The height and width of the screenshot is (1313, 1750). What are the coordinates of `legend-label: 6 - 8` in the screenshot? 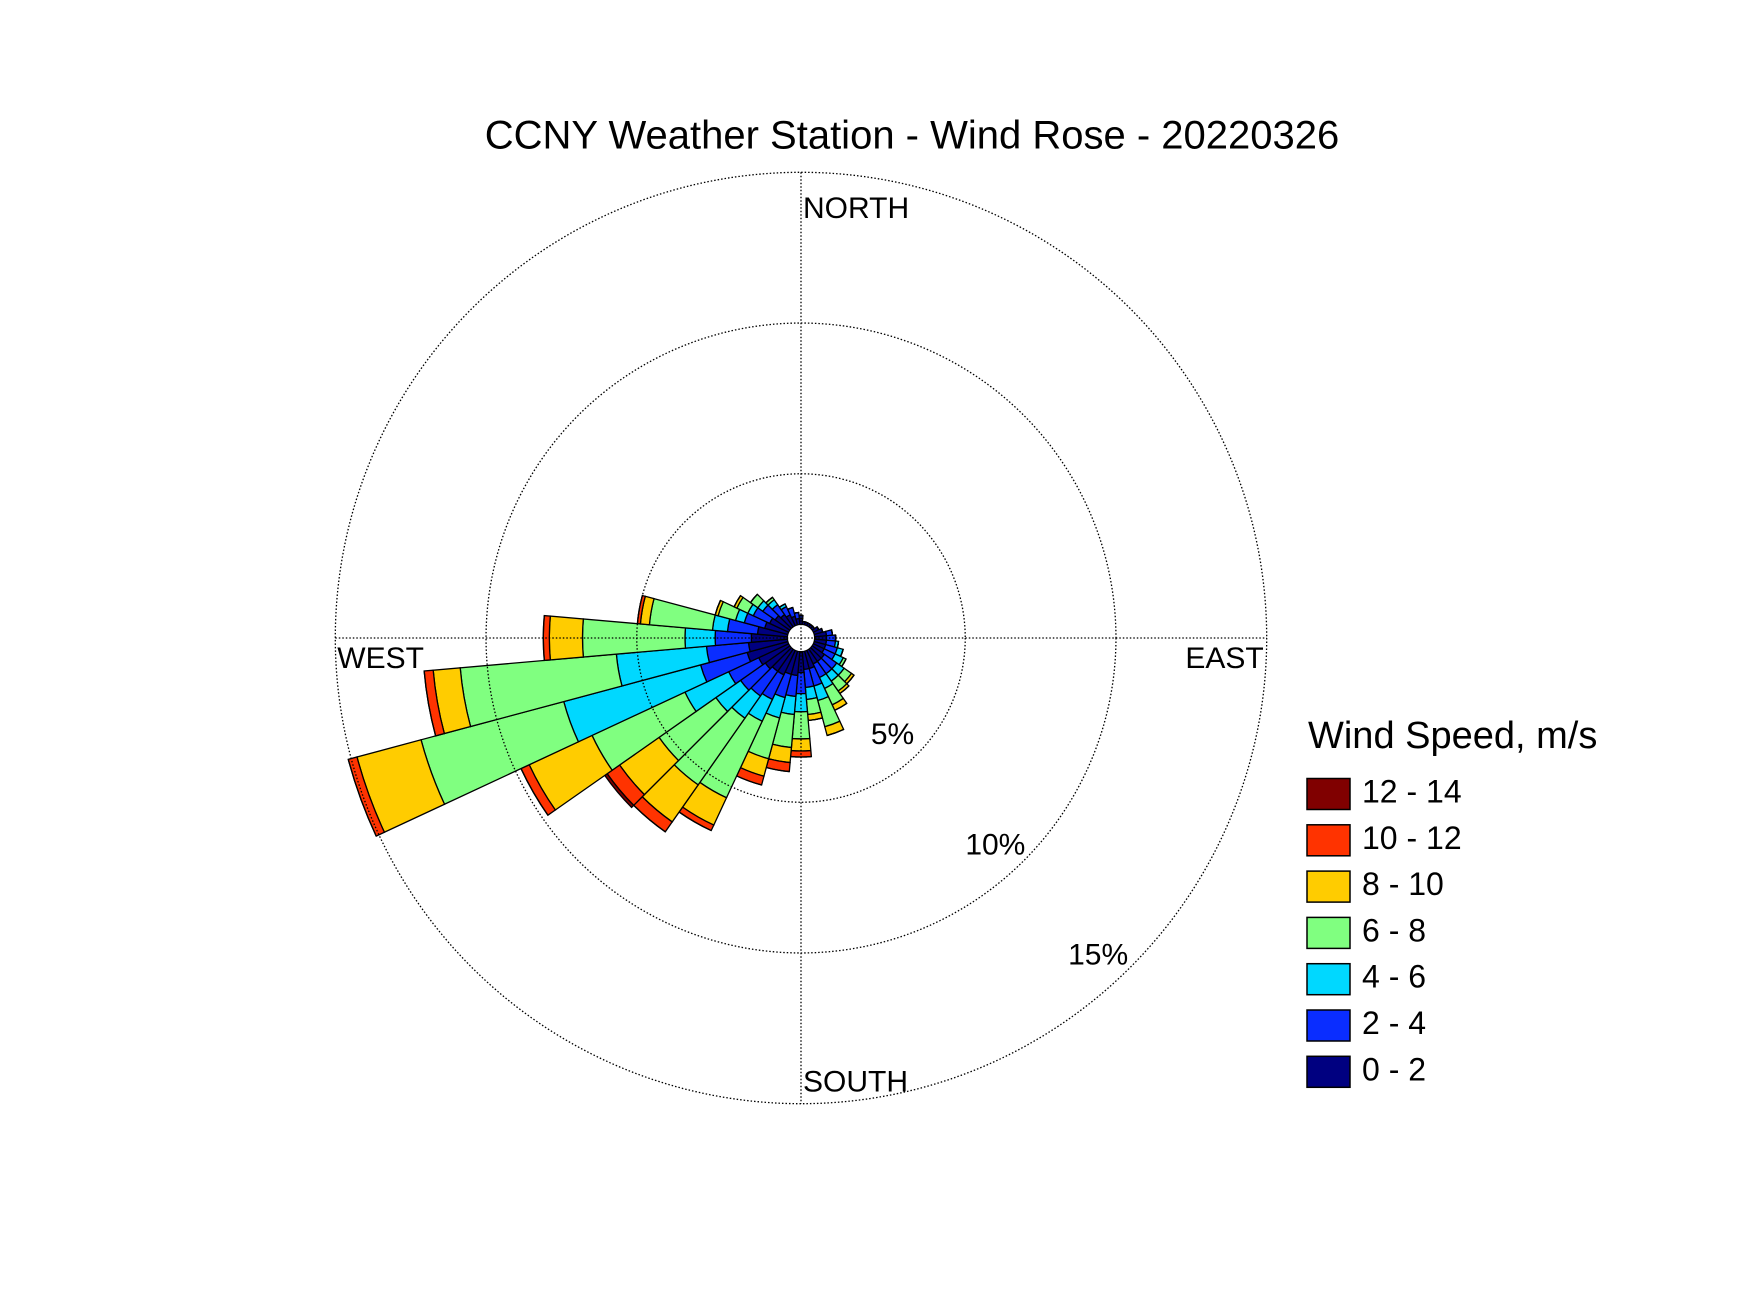 It's located at (1394, 930).